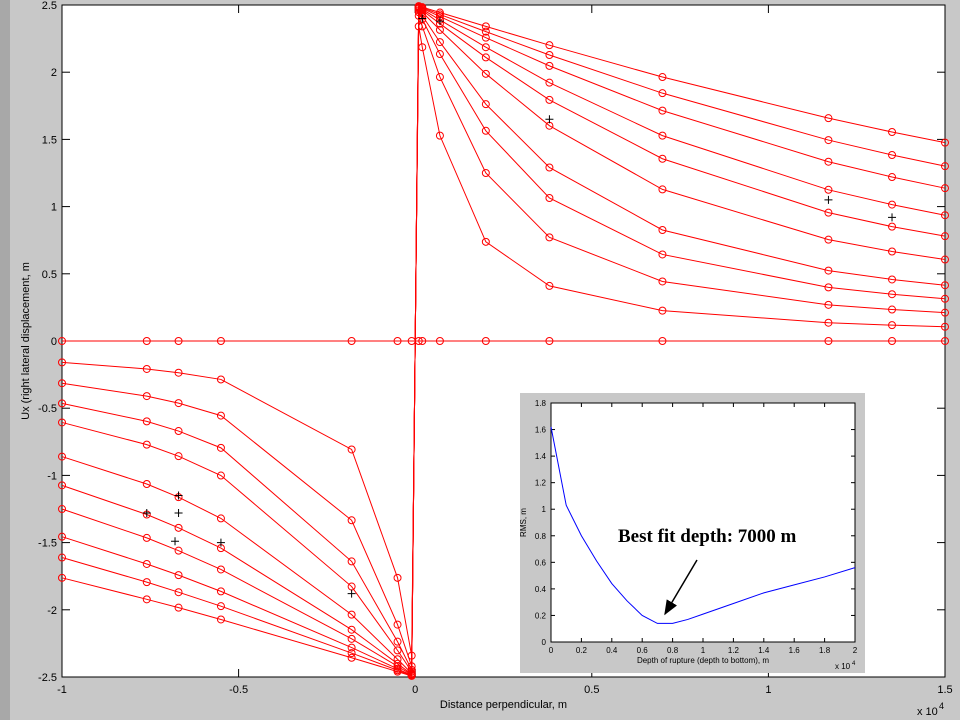 The height and width of the screenshot is (720, 960). Describe the element at coordinates (764, 650) in the screenshot. I see `x-tick-label: 1.4` at that location.